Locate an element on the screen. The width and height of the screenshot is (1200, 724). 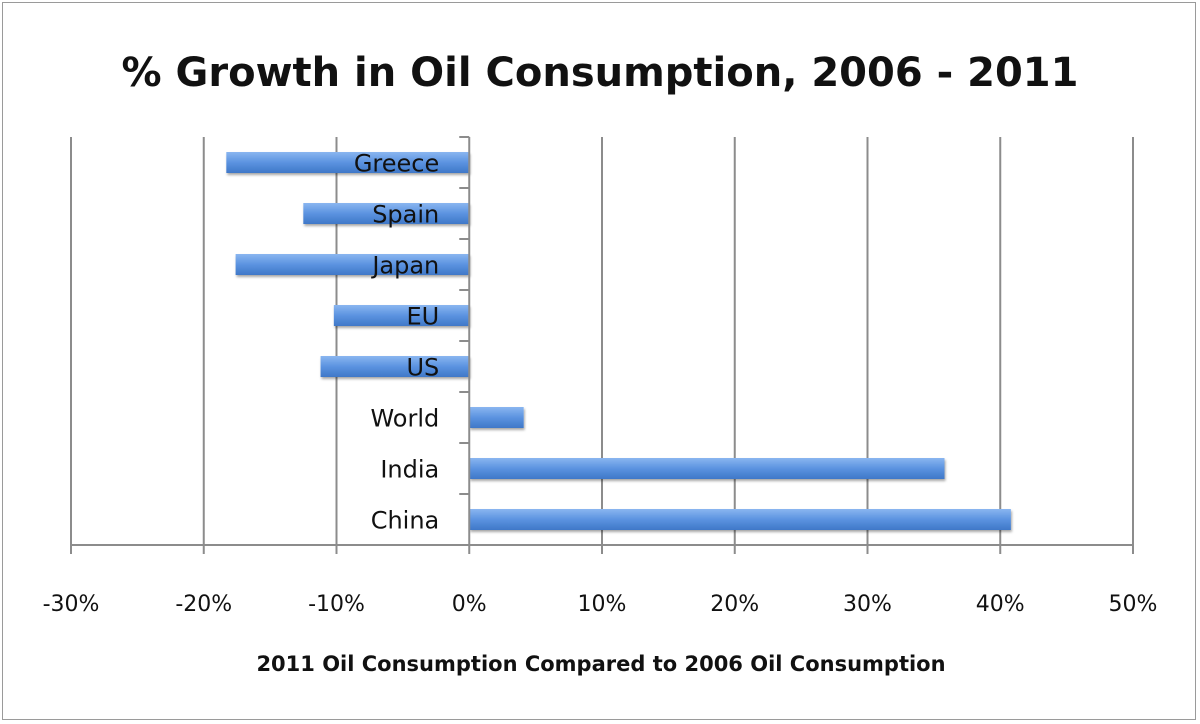
category-label: US is located at coordinates (422, 368).